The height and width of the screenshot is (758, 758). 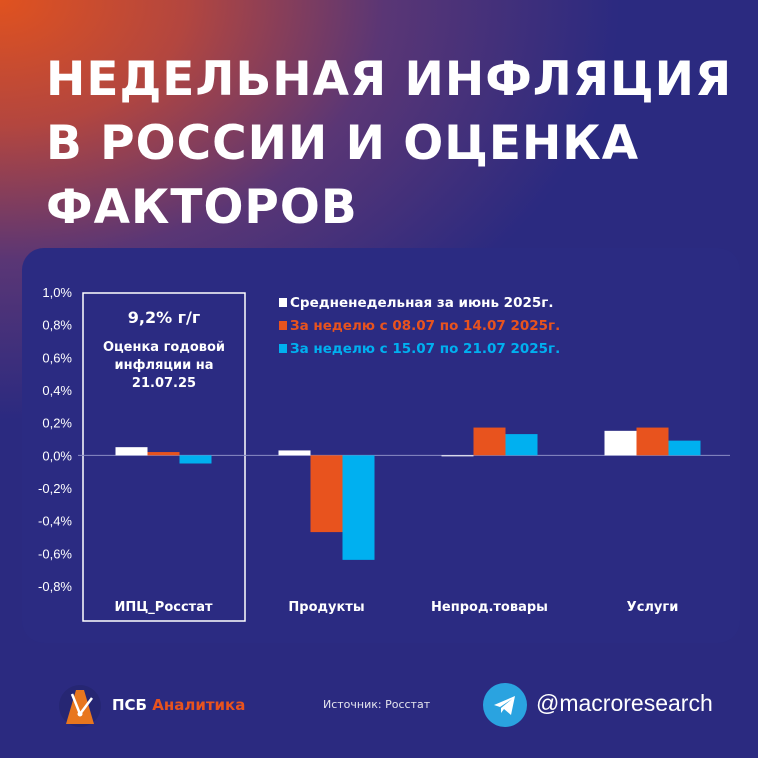 I want to click on y-tick-label: -0,8%, so click(x=55, y=586).